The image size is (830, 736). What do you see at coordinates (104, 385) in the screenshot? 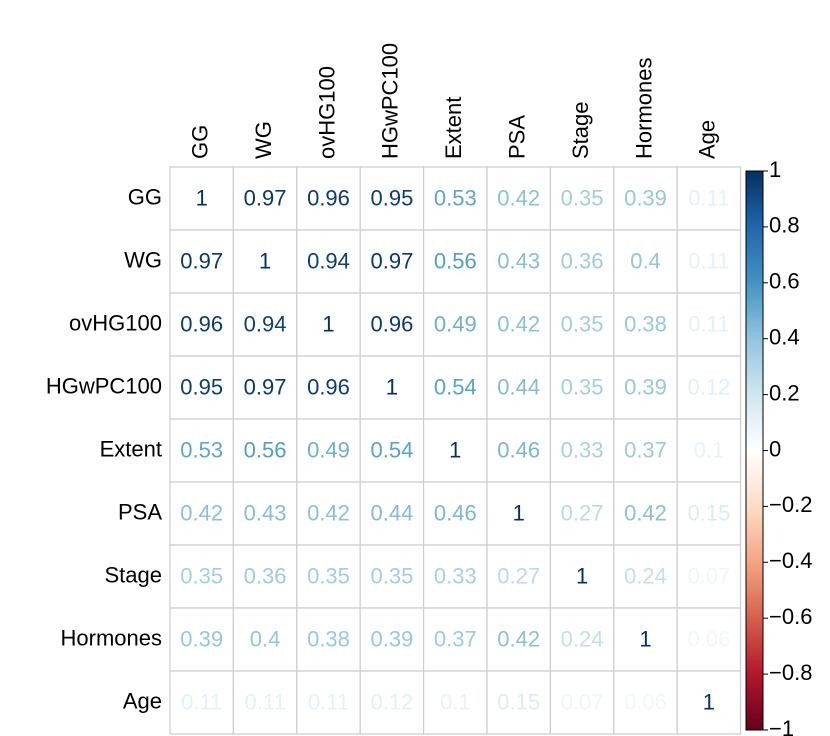
I see `row-label: HGwPC100` at bounding box center [104, 385].